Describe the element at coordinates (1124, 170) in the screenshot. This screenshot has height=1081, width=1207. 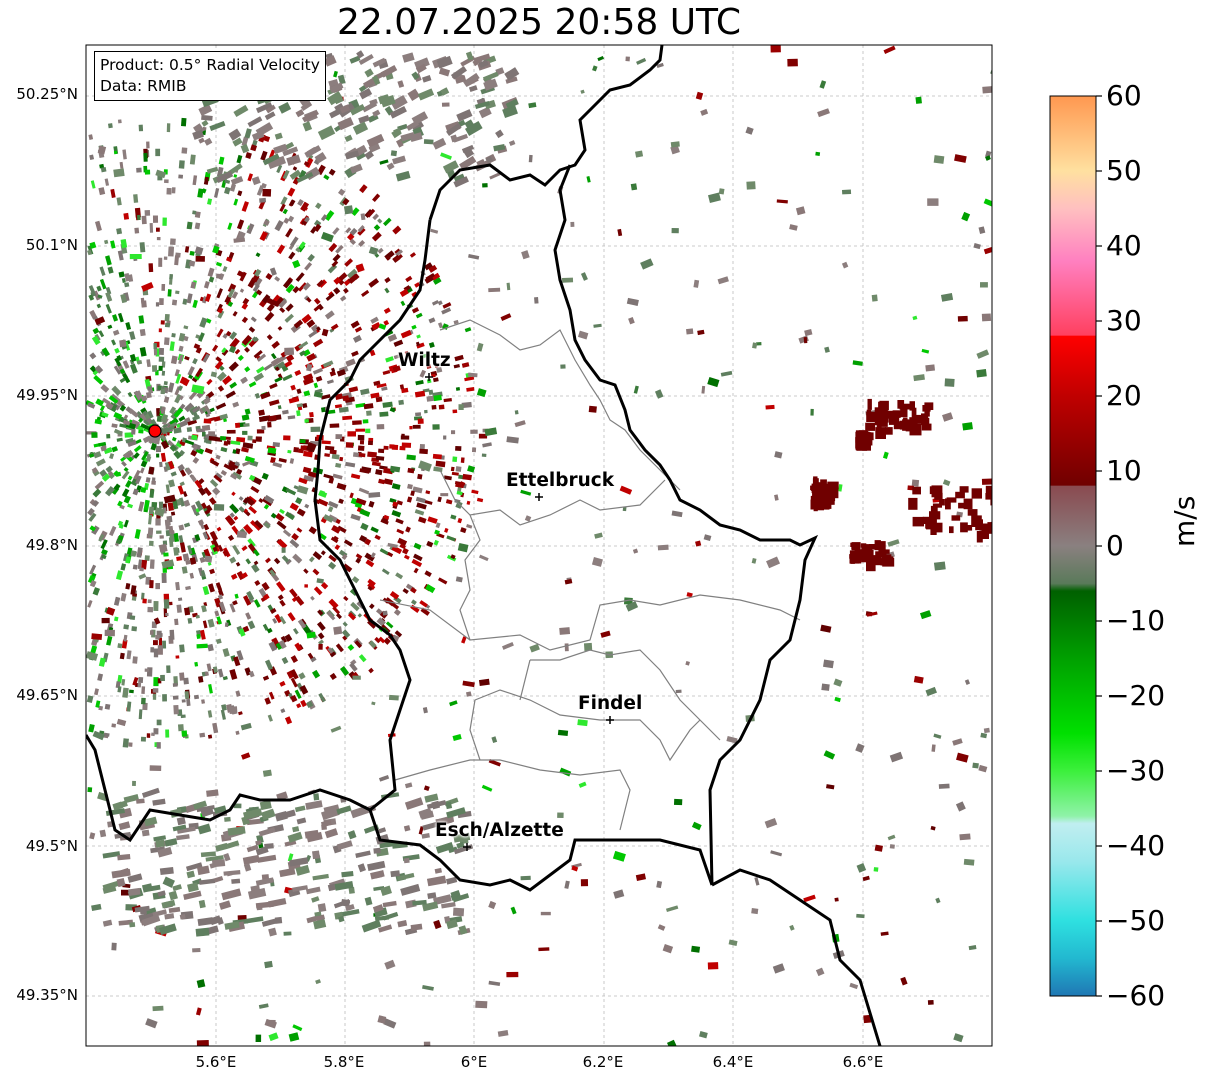
I see `colorbar-tick-label: 50` at that location.